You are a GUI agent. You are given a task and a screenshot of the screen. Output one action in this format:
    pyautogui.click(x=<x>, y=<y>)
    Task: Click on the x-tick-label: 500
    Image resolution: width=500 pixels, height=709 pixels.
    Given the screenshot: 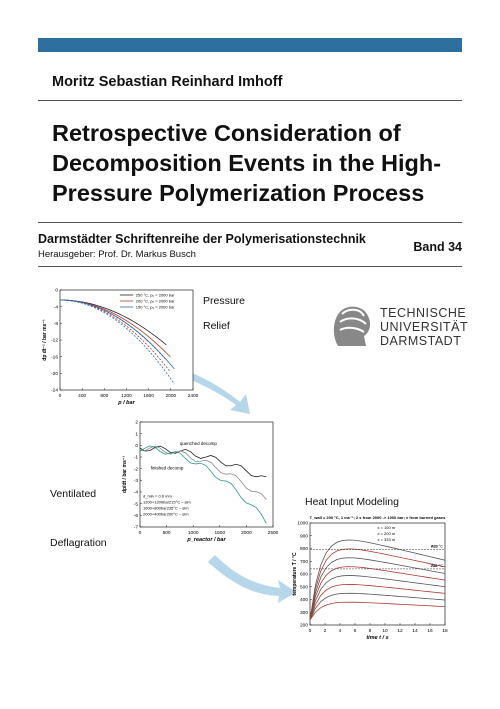 What is the action you would take?
    pyautogui.click(x=167, y=533)
    